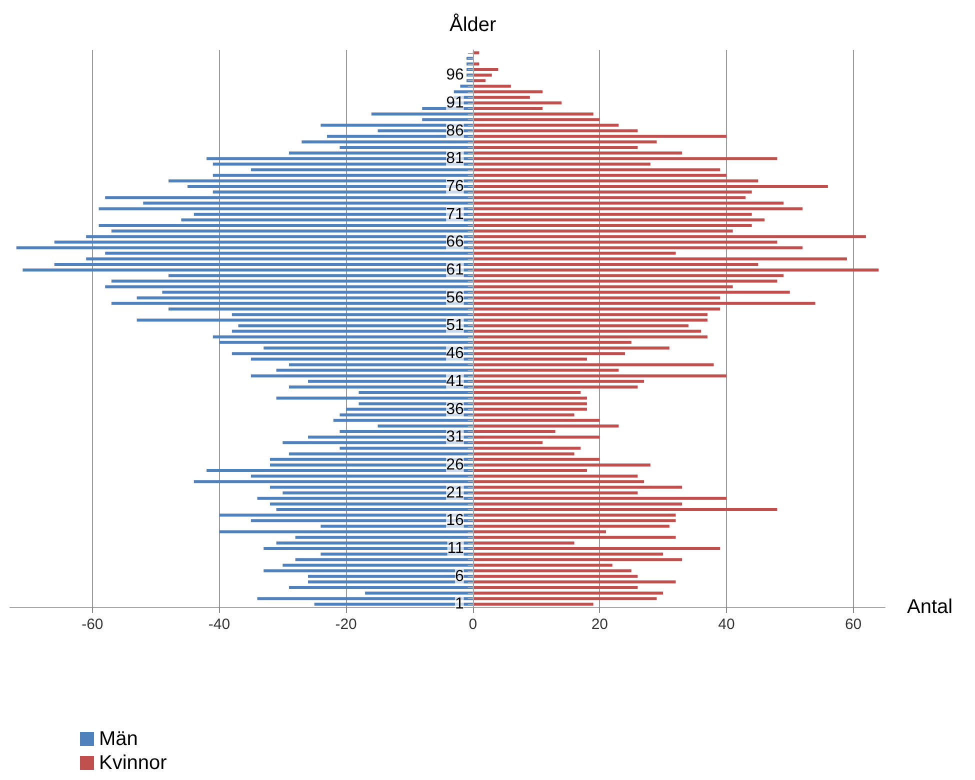 The height and width of the screenshot is (780, 975). Describe the element at coordinates (346, 624) in the screenshot. I see `x-tick-label: -20` at that location.